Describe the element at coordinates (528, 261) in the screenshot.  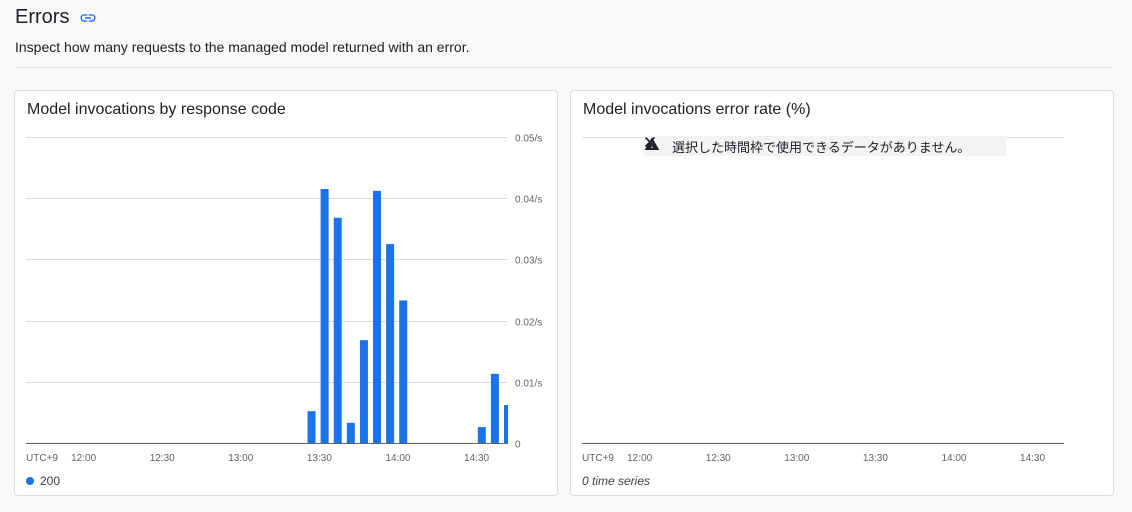
I see `y-tick-label: 0.03/s` at that location.